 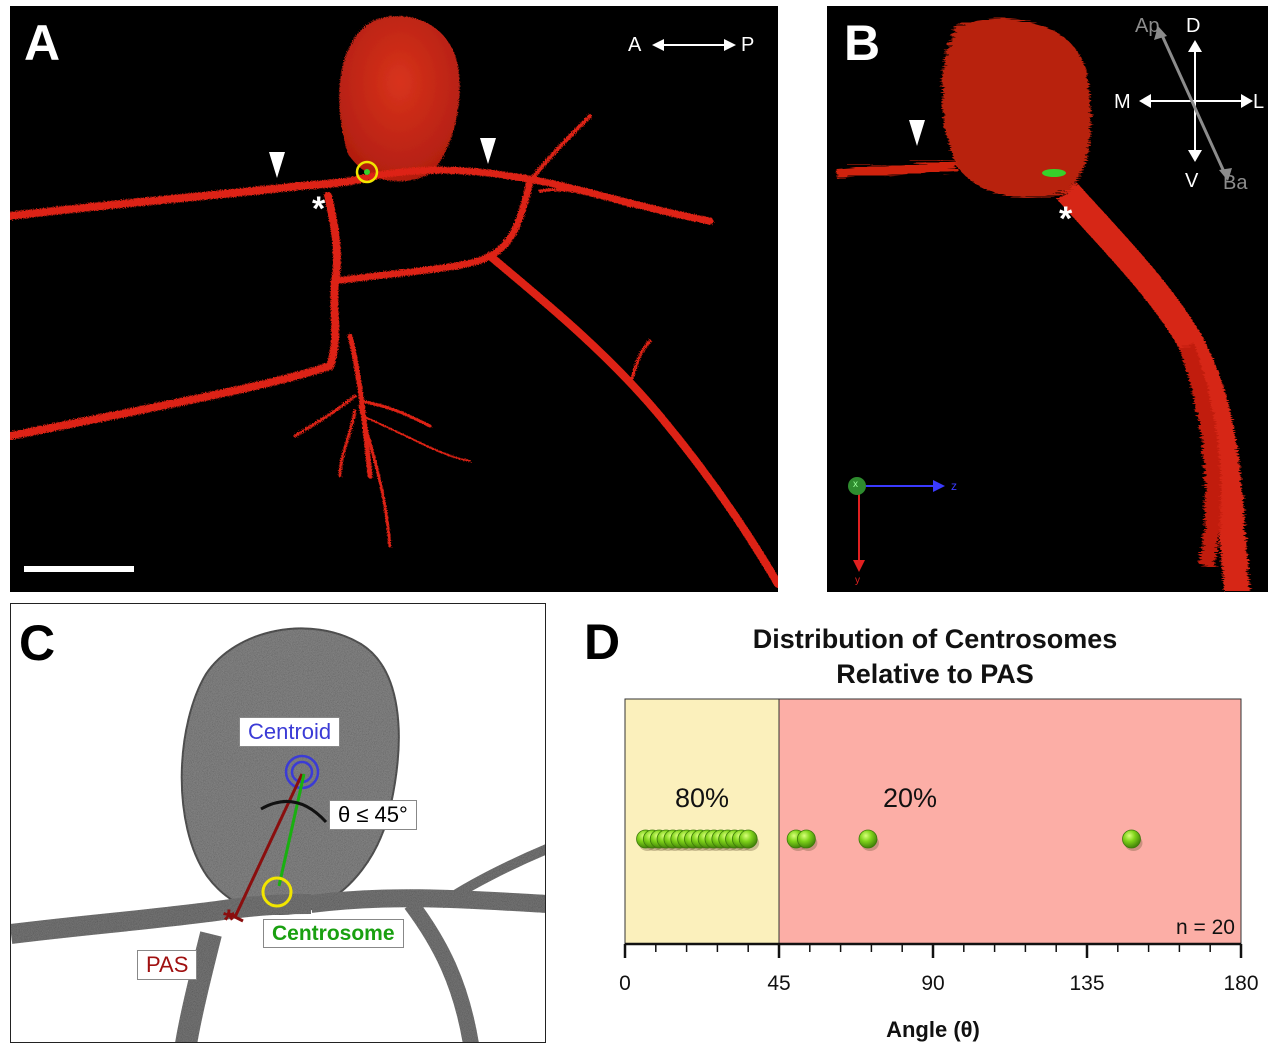 I want to click on axis-letter-z: z, so click(x=954, y=486).